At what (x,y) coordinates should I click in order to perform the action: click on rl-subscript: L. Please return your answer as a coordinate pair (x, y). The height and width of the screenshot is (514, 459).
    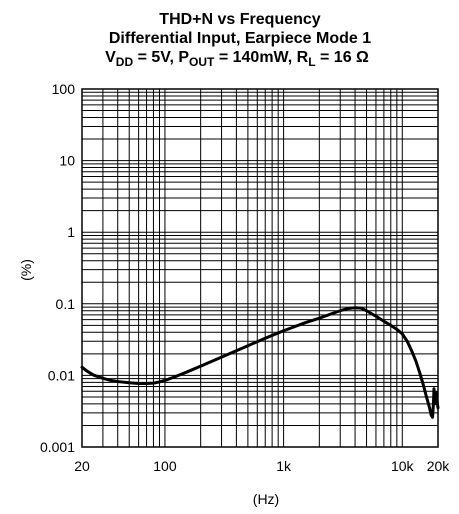
    Looking at the image, I should click on (311, 62).